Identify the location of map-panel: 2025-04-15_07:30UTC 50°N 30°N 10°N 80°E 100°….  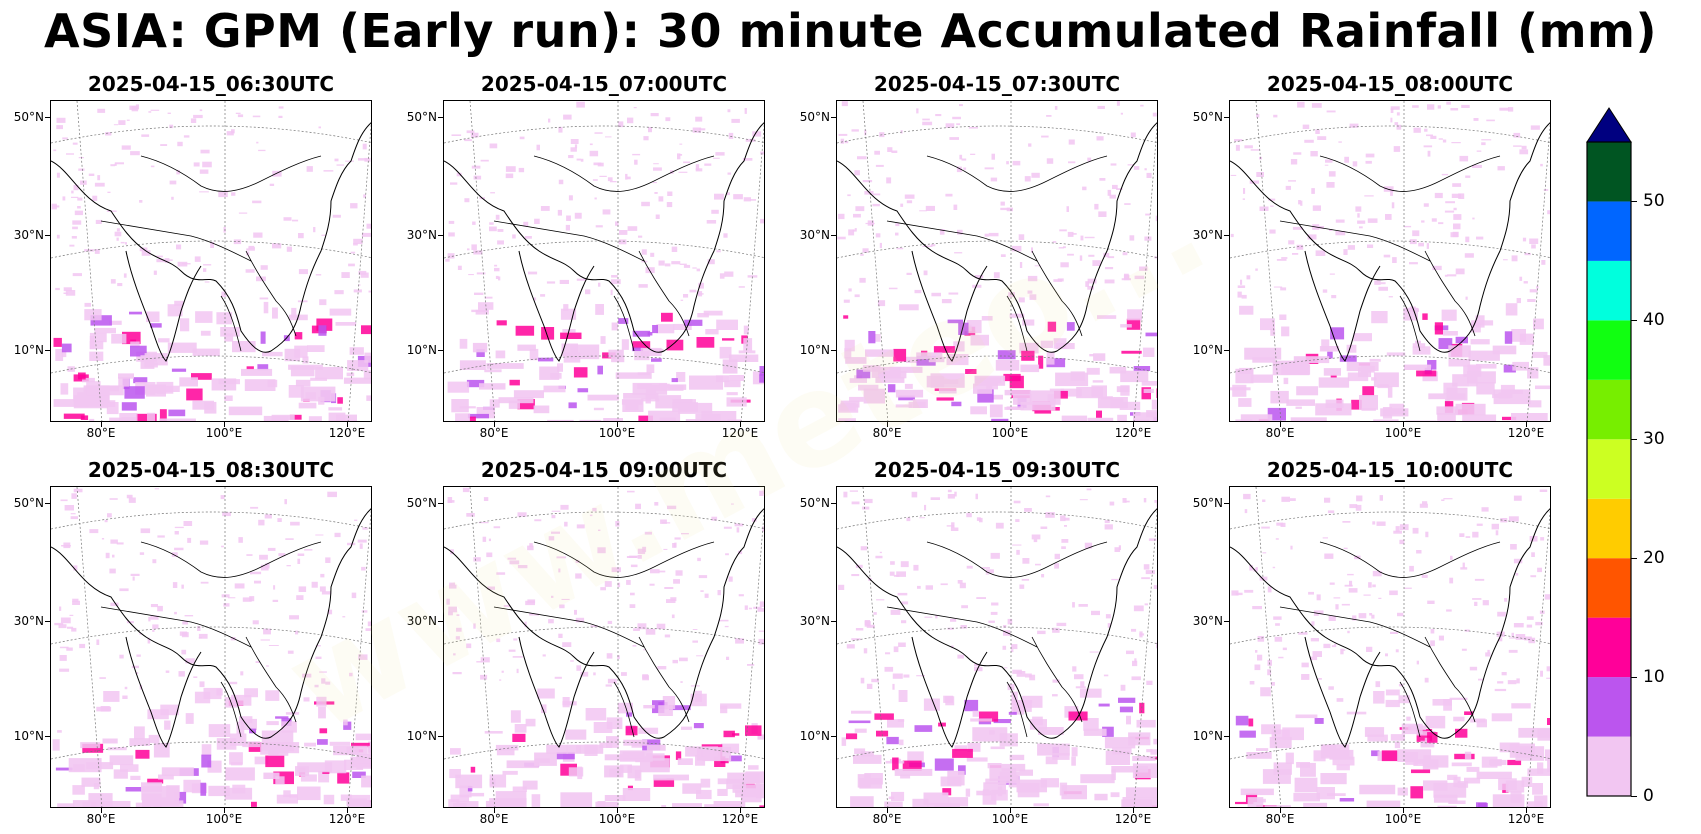
(979, 262).